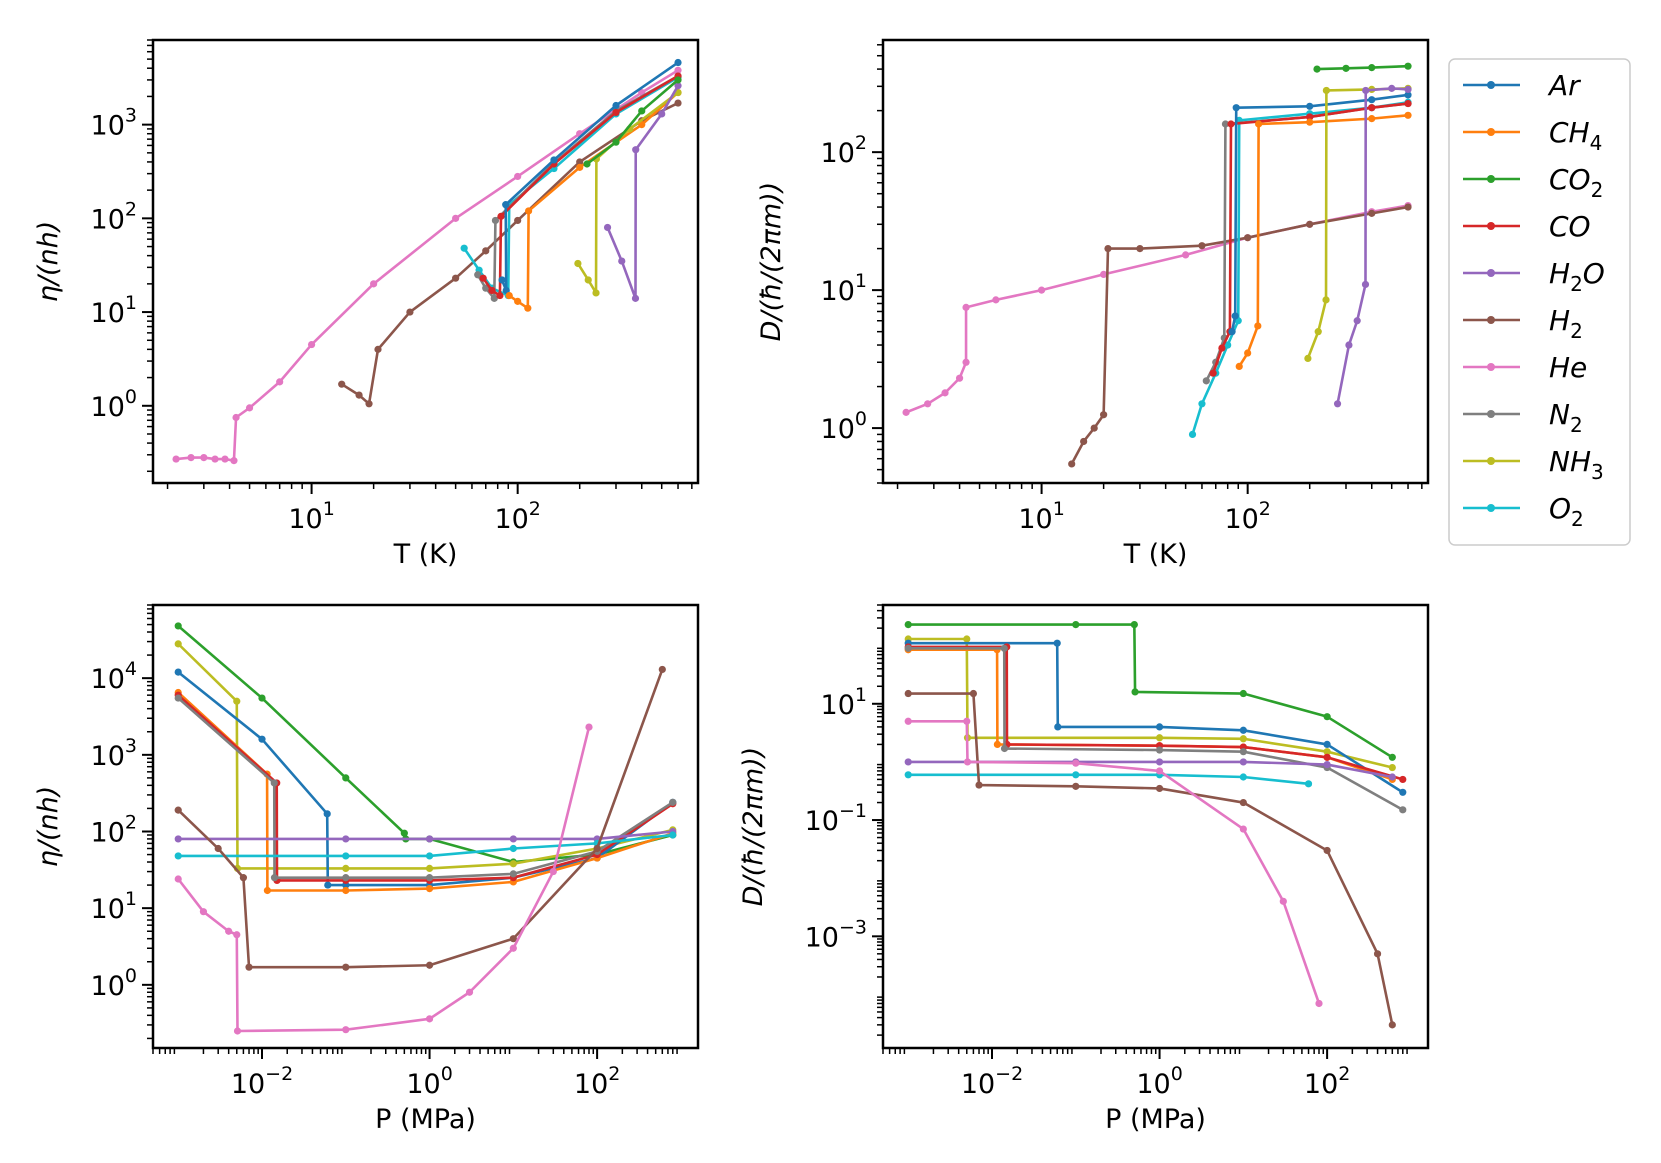  Describe the element at coordinates (861, 281) in the screenshot. I see `y-tick-exponent: 1` at that location.